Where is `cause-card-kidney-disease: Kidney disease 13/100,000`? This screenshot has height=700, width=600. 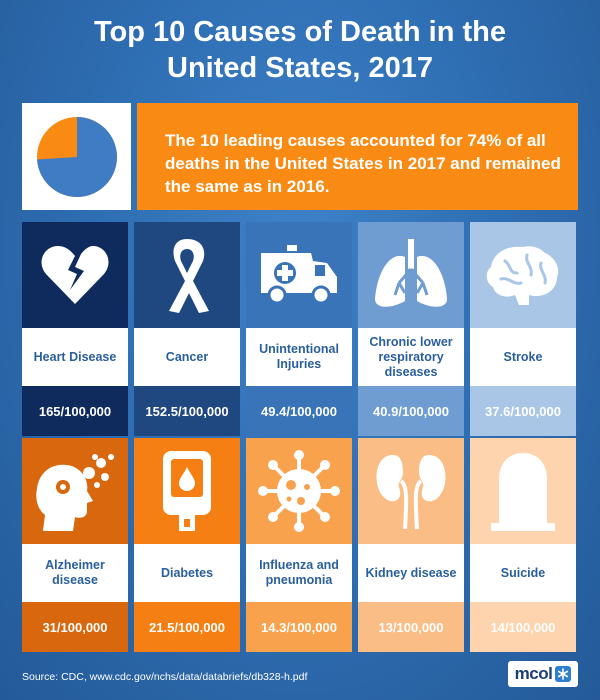
cause-card-kidney-disease: Kidney disease 13/100,000 is located at coordinates (411, 545).